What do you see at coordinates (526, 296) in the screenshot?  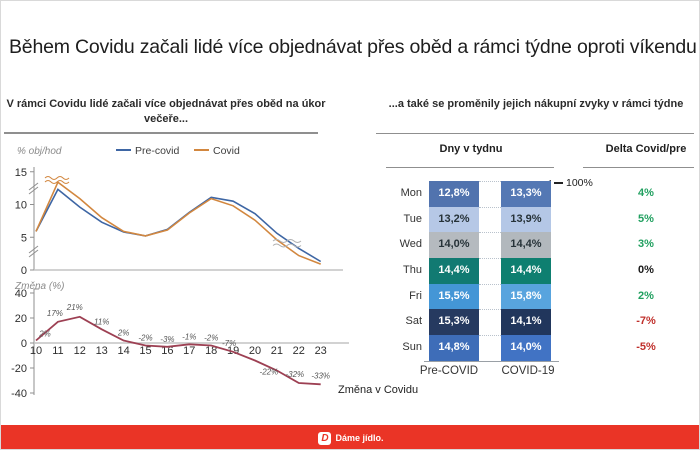 I see `covid-cell: 15,8%` at bounding box center [526, 296].